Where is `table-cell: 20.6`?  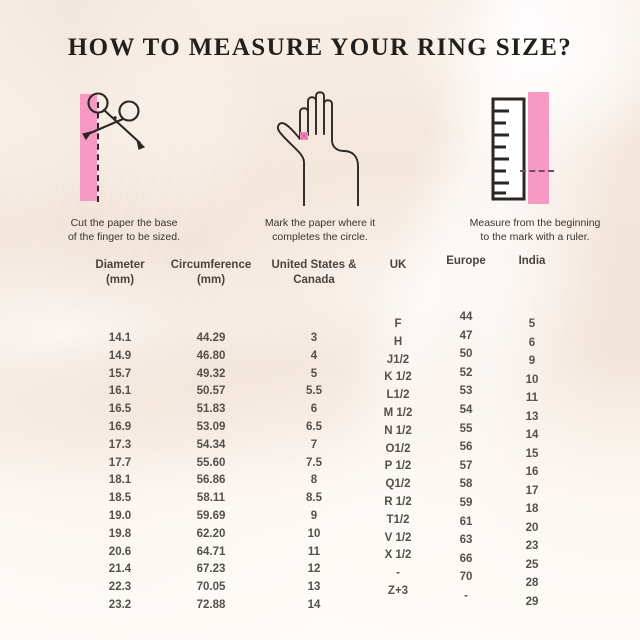 table-cell: 20.6 is located at coordinates (120, 551).